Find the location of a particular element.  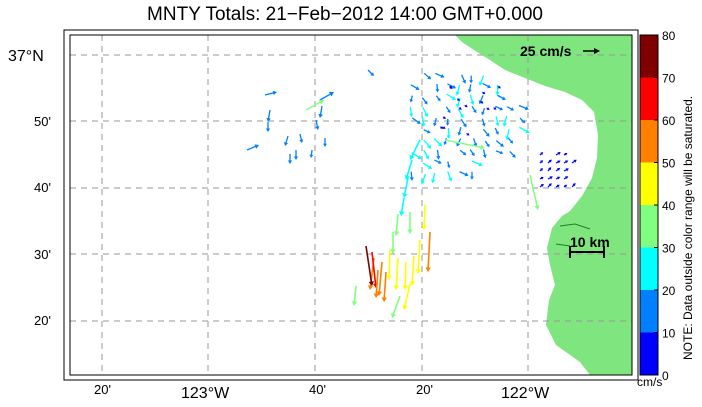

colorbar-tick-label: 40 is located at coordinates (669, 206).